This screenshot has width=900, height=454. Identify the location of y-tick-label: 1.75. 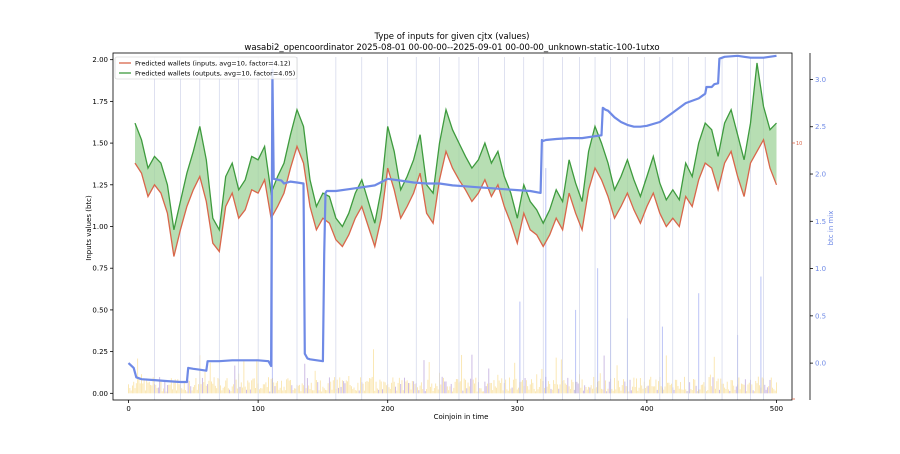
(100, 102).